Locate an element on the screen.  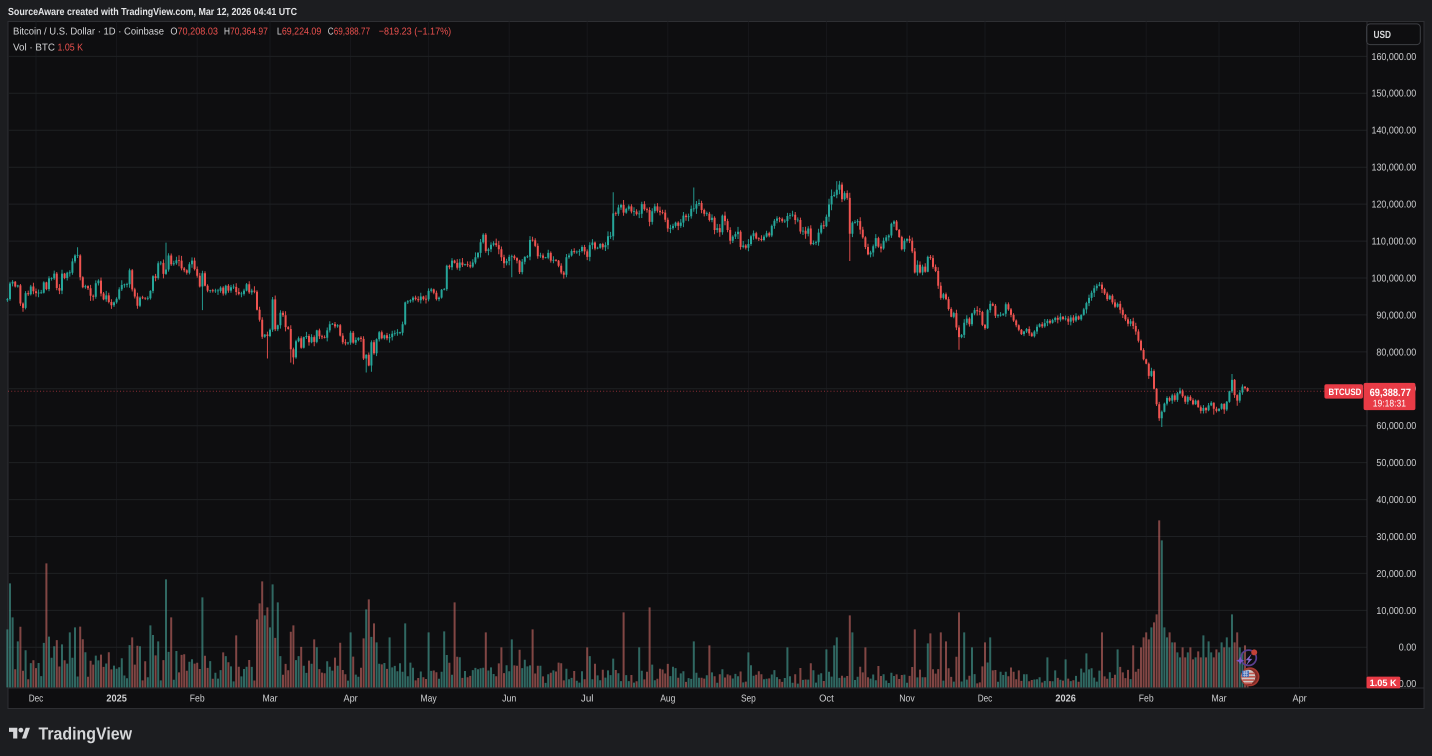
svg-text: 40,000.00 is located at coordinates (1396, 500).